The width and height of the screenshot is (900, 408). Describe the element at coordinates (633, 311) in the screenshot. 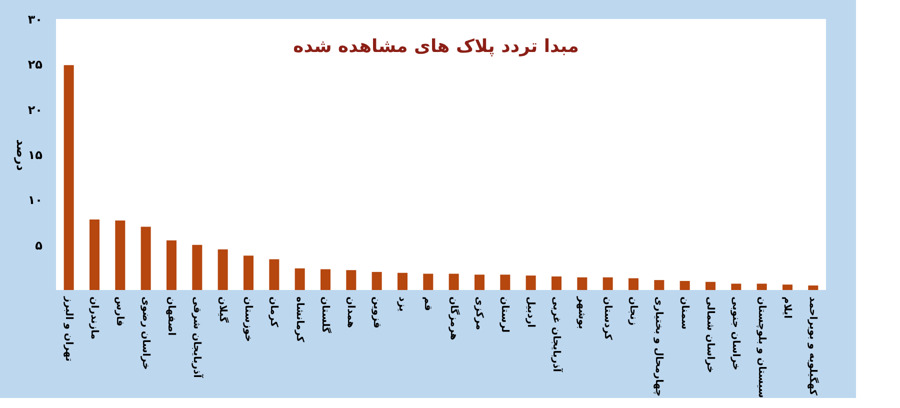

I see `x-tick-label: زنجان` at that location.